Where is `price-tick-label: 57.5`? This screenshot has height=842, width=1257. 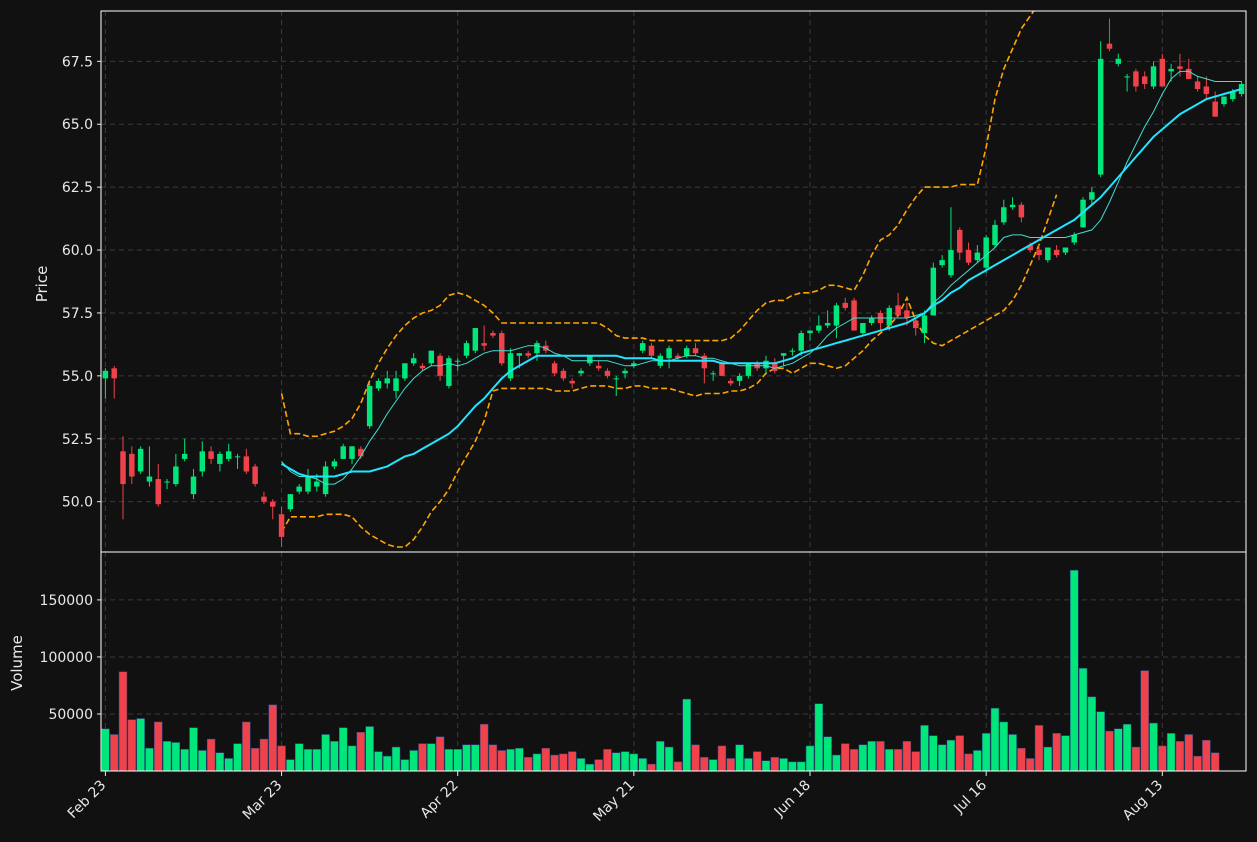
price-tick-label: 57.5 is located at coordinates (77, 314).